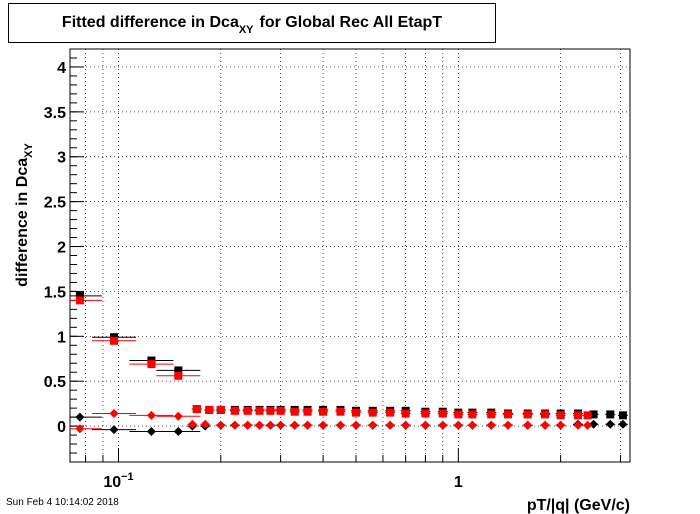 The image size is (700, 514). What do you see at coordinates (55, 382) in the screenshot?
I see `y-tick-label: 0.5` at bounding box center [55, 382].